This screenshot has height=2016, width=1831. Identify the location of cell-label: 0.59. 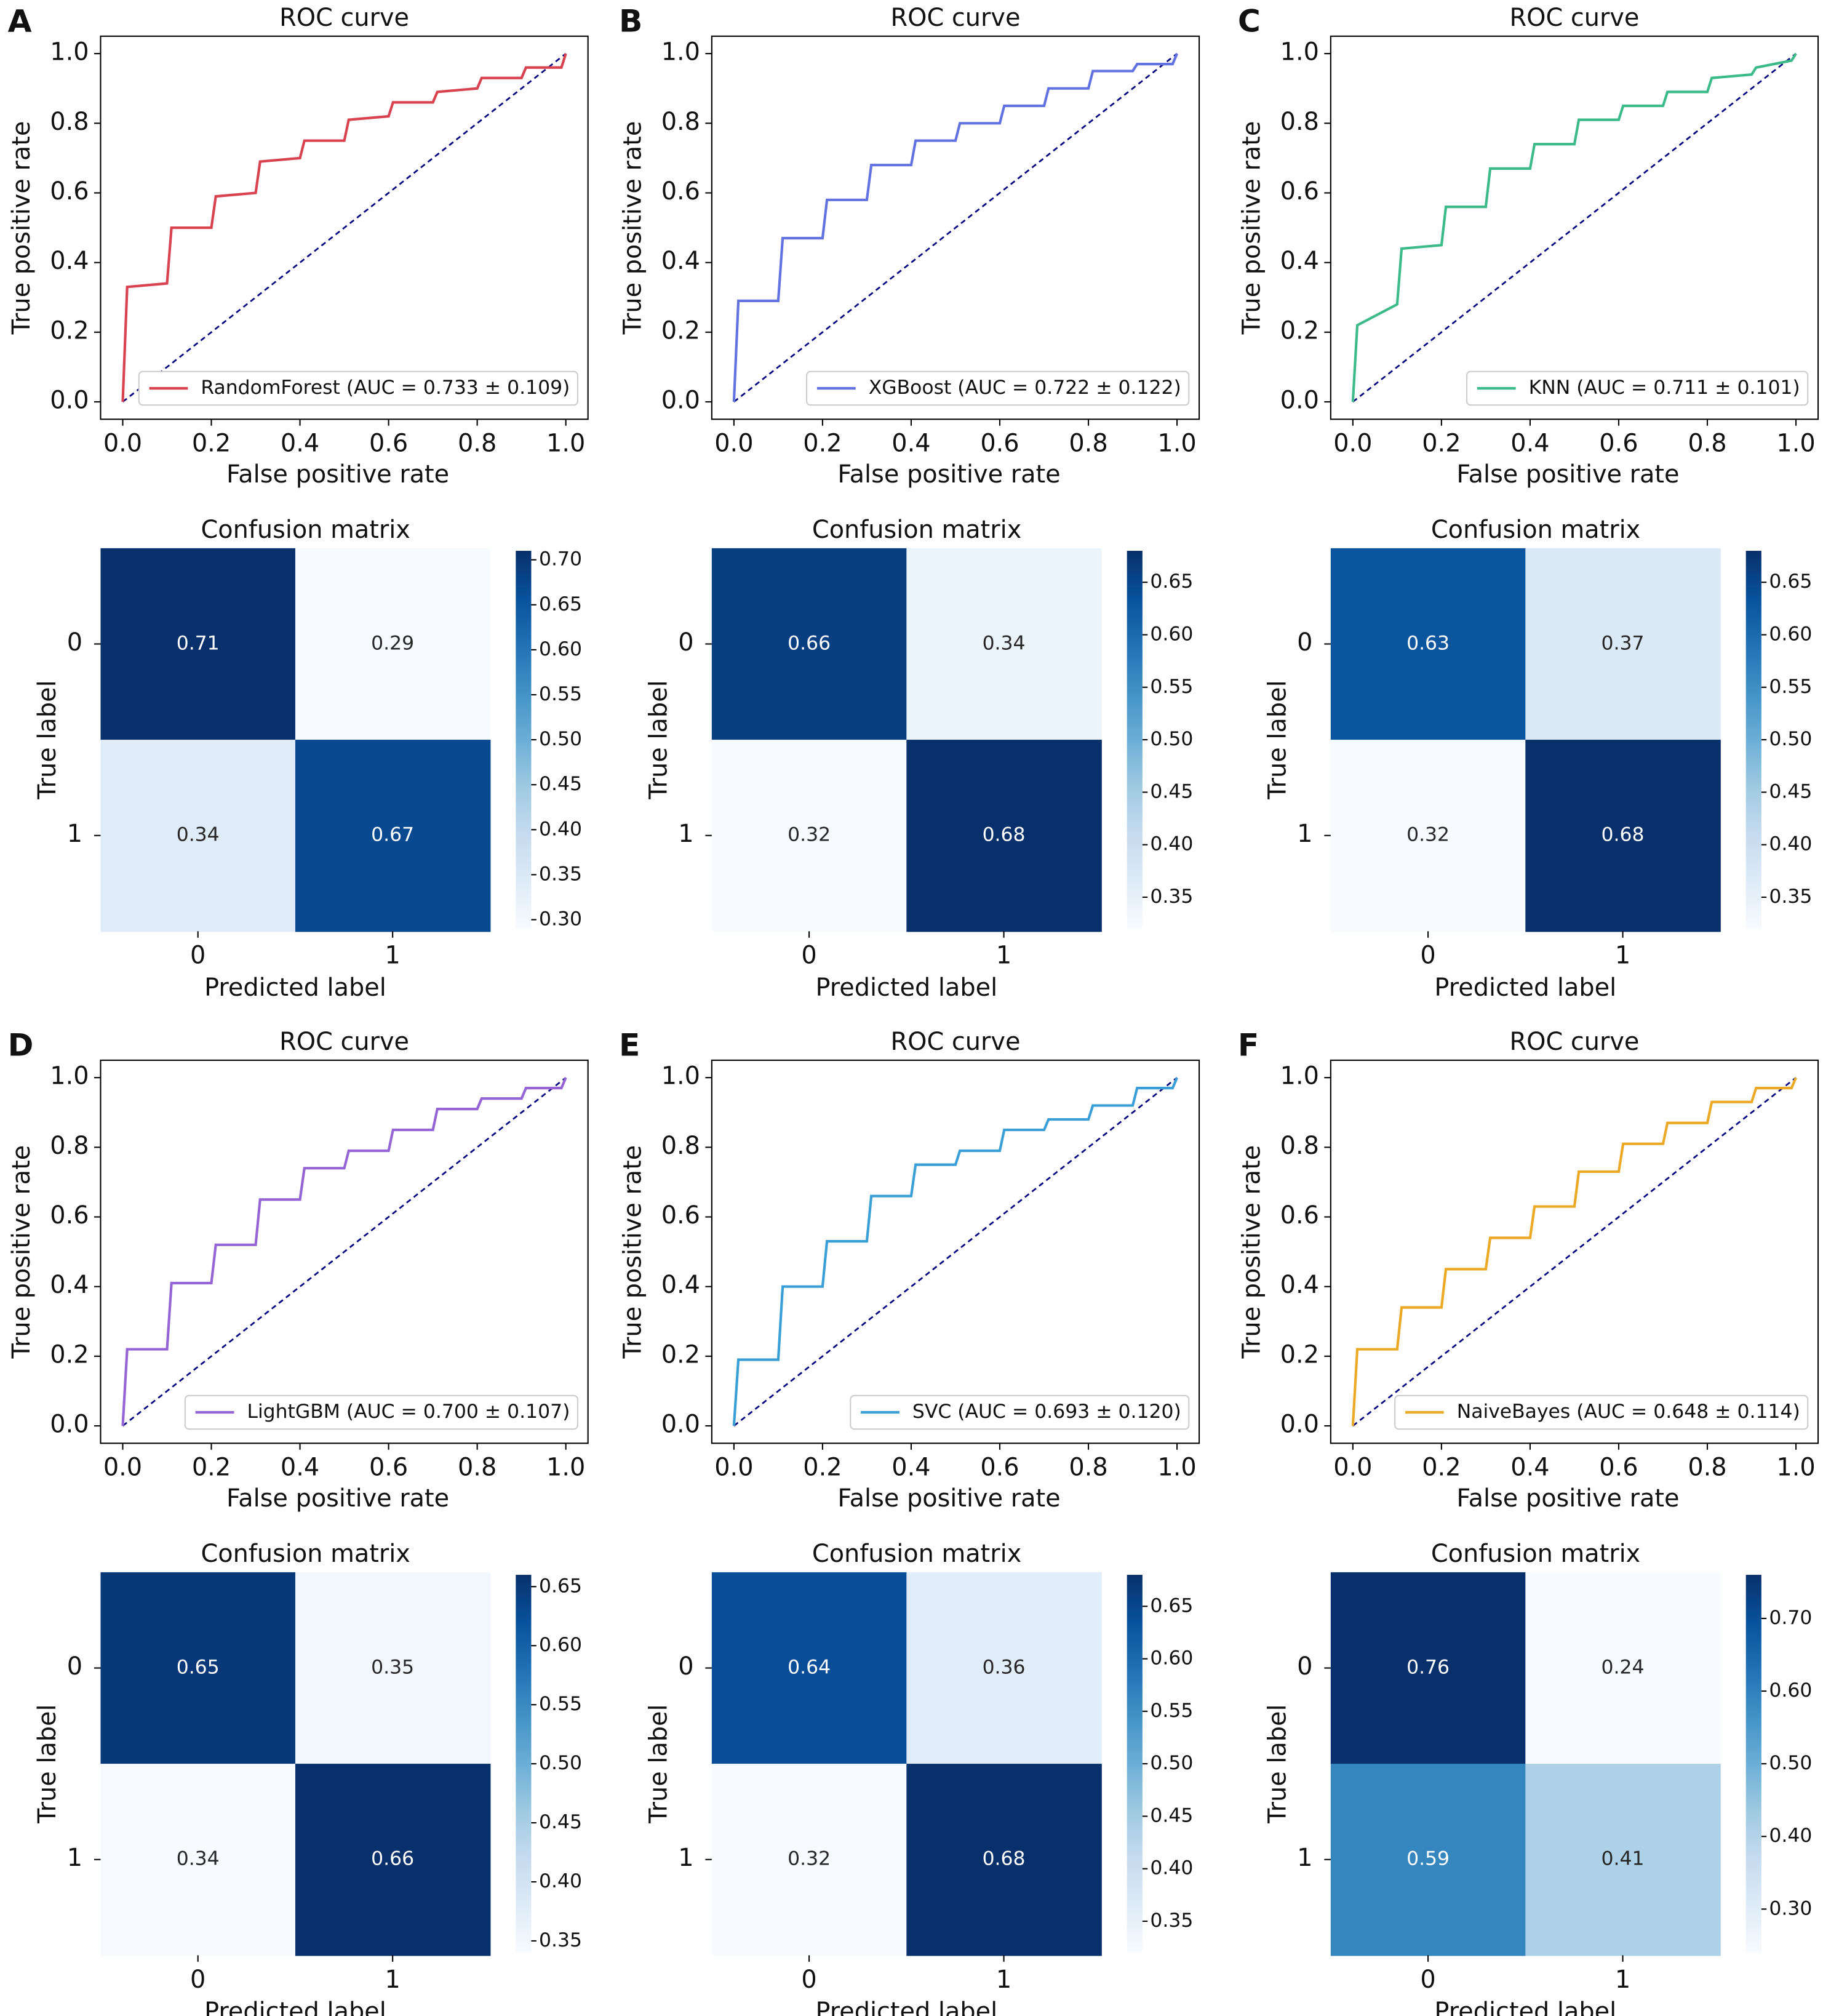
(1428, 1859).